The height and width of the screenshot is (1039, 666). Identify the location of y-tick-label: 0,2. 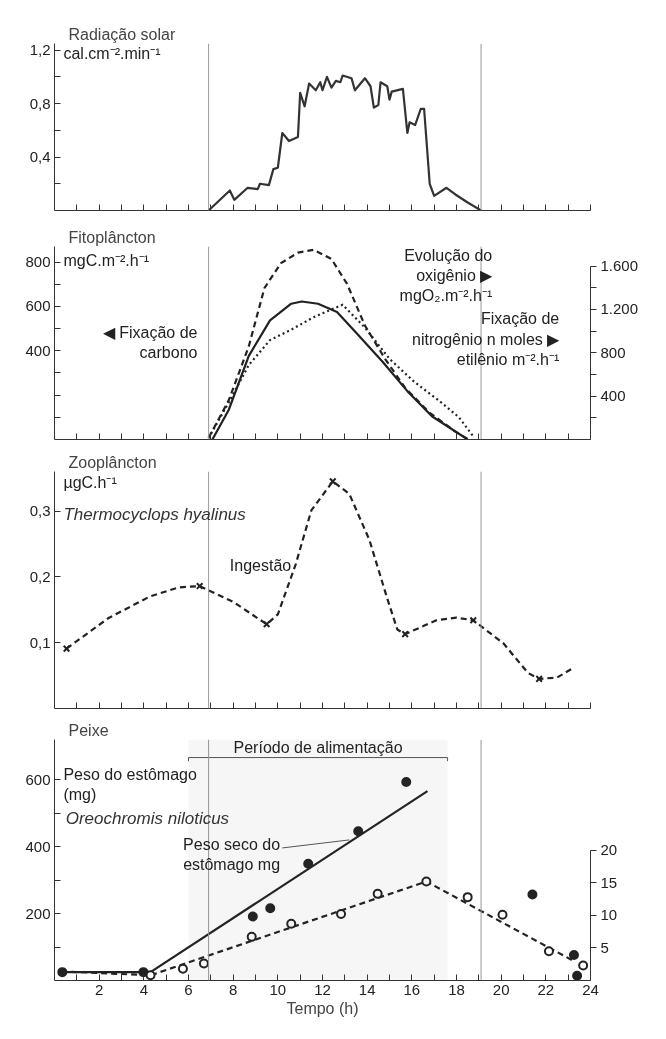
(40, 576).